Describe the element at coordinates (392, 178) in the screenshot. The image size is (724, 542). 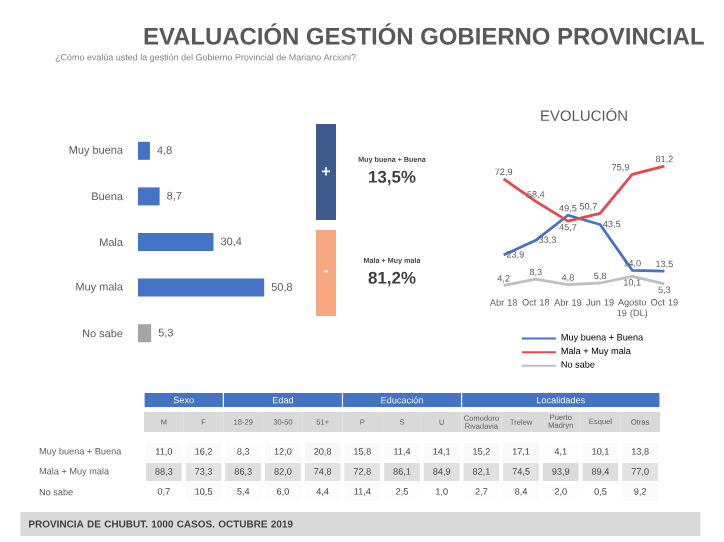
I see `text: 13,5%` at that location.